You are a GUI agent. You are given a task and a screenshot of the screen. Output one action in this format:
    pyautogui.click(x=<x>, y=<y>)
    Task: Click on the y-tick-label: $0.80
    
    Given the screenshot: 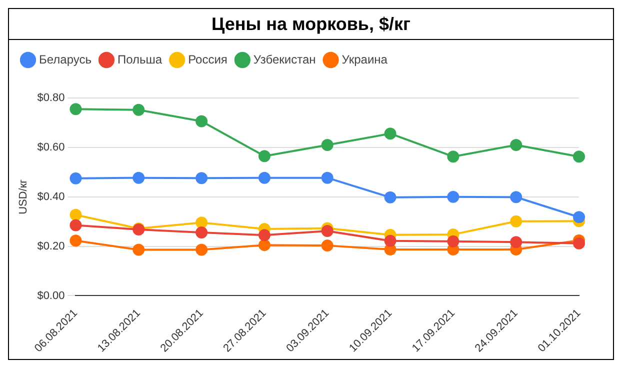 What is the action you would take?
    pyautogui.click(x=51, y=98)
    